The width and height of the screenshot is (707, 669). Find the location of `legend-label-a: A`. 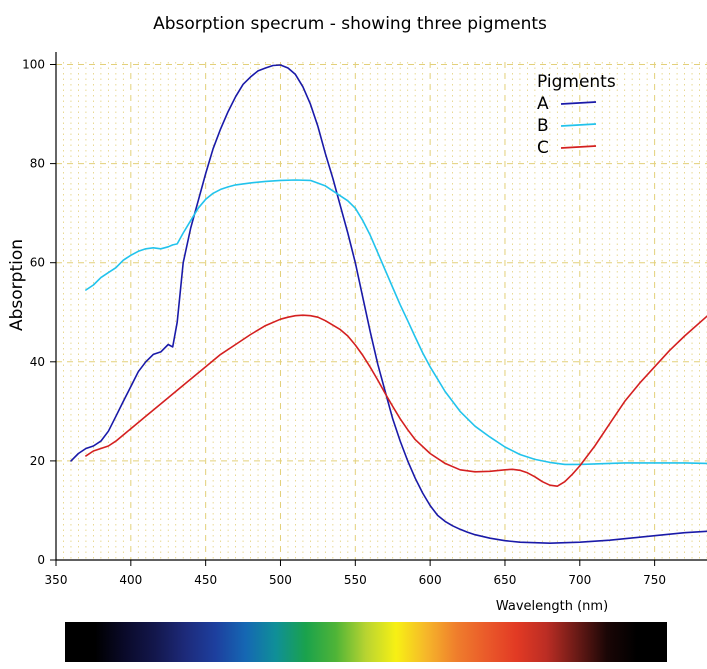

legend-label-a: A is located at coordinates (543, 104).